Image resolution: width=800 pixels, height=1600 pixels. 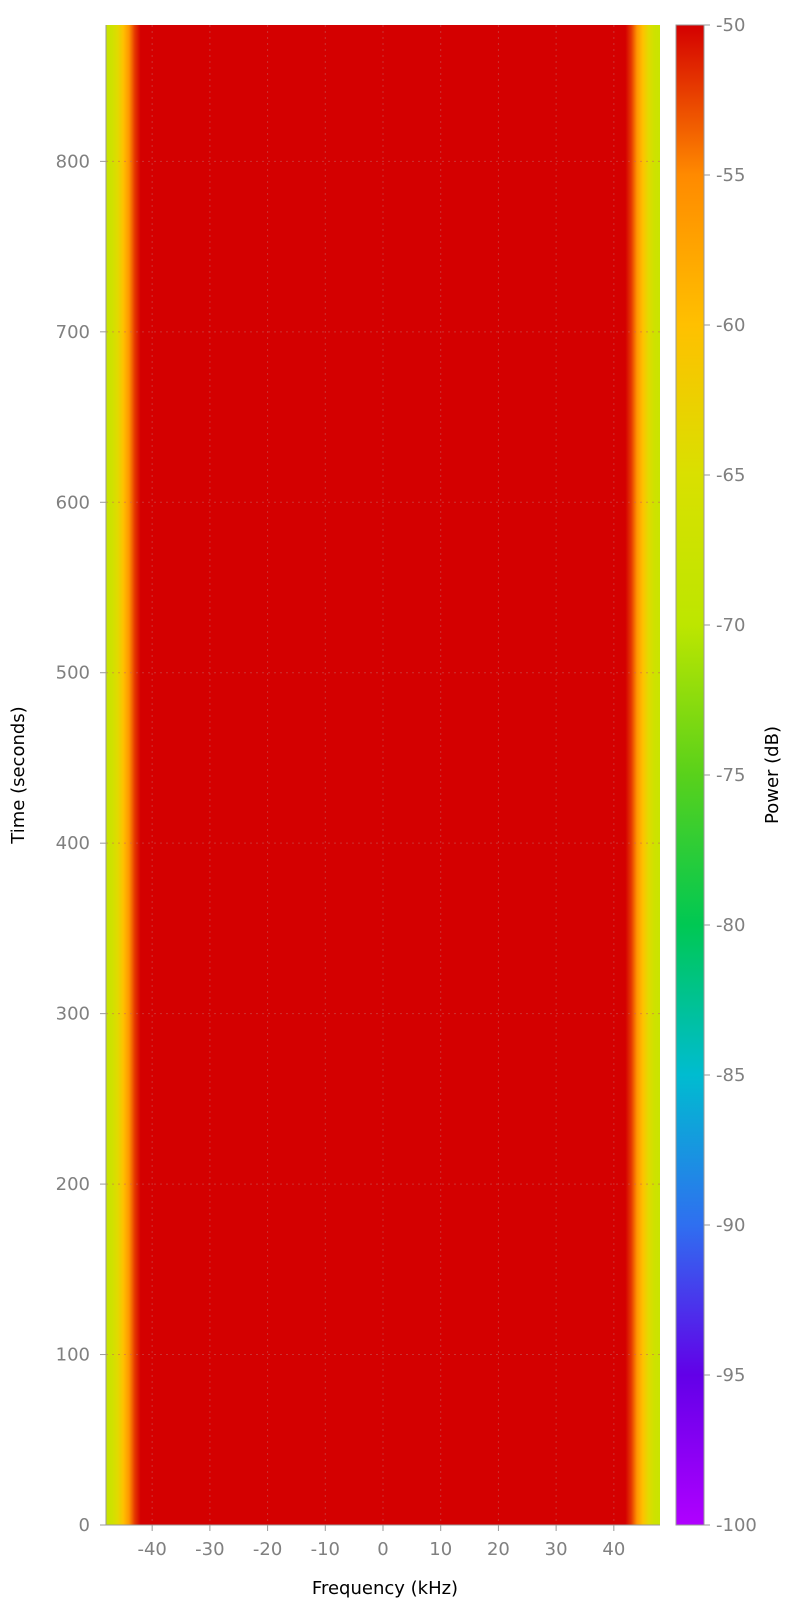 I want to click on y-tick-label: 800, so click(x=73, y=161).